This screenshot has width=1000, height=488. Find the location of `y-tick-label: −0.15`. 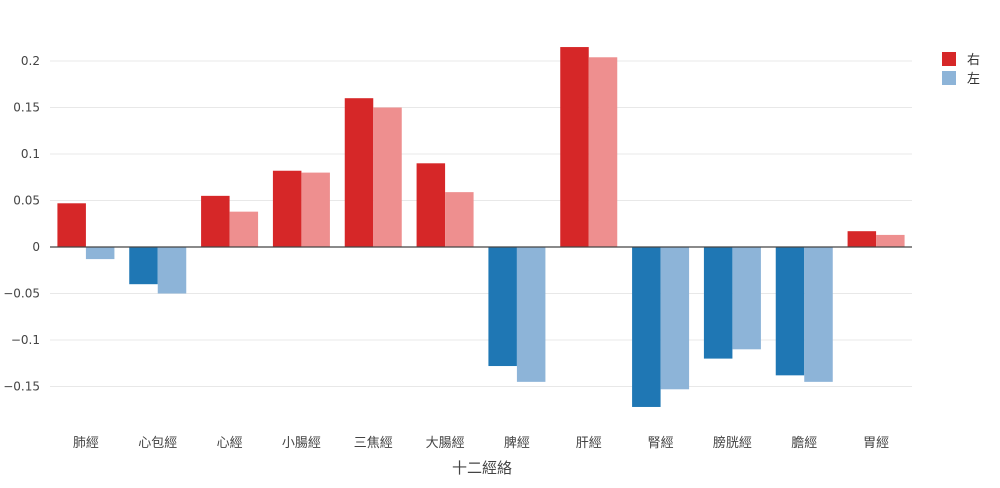

y-tick-label: −0.15 is located at coordinates (21, 387).